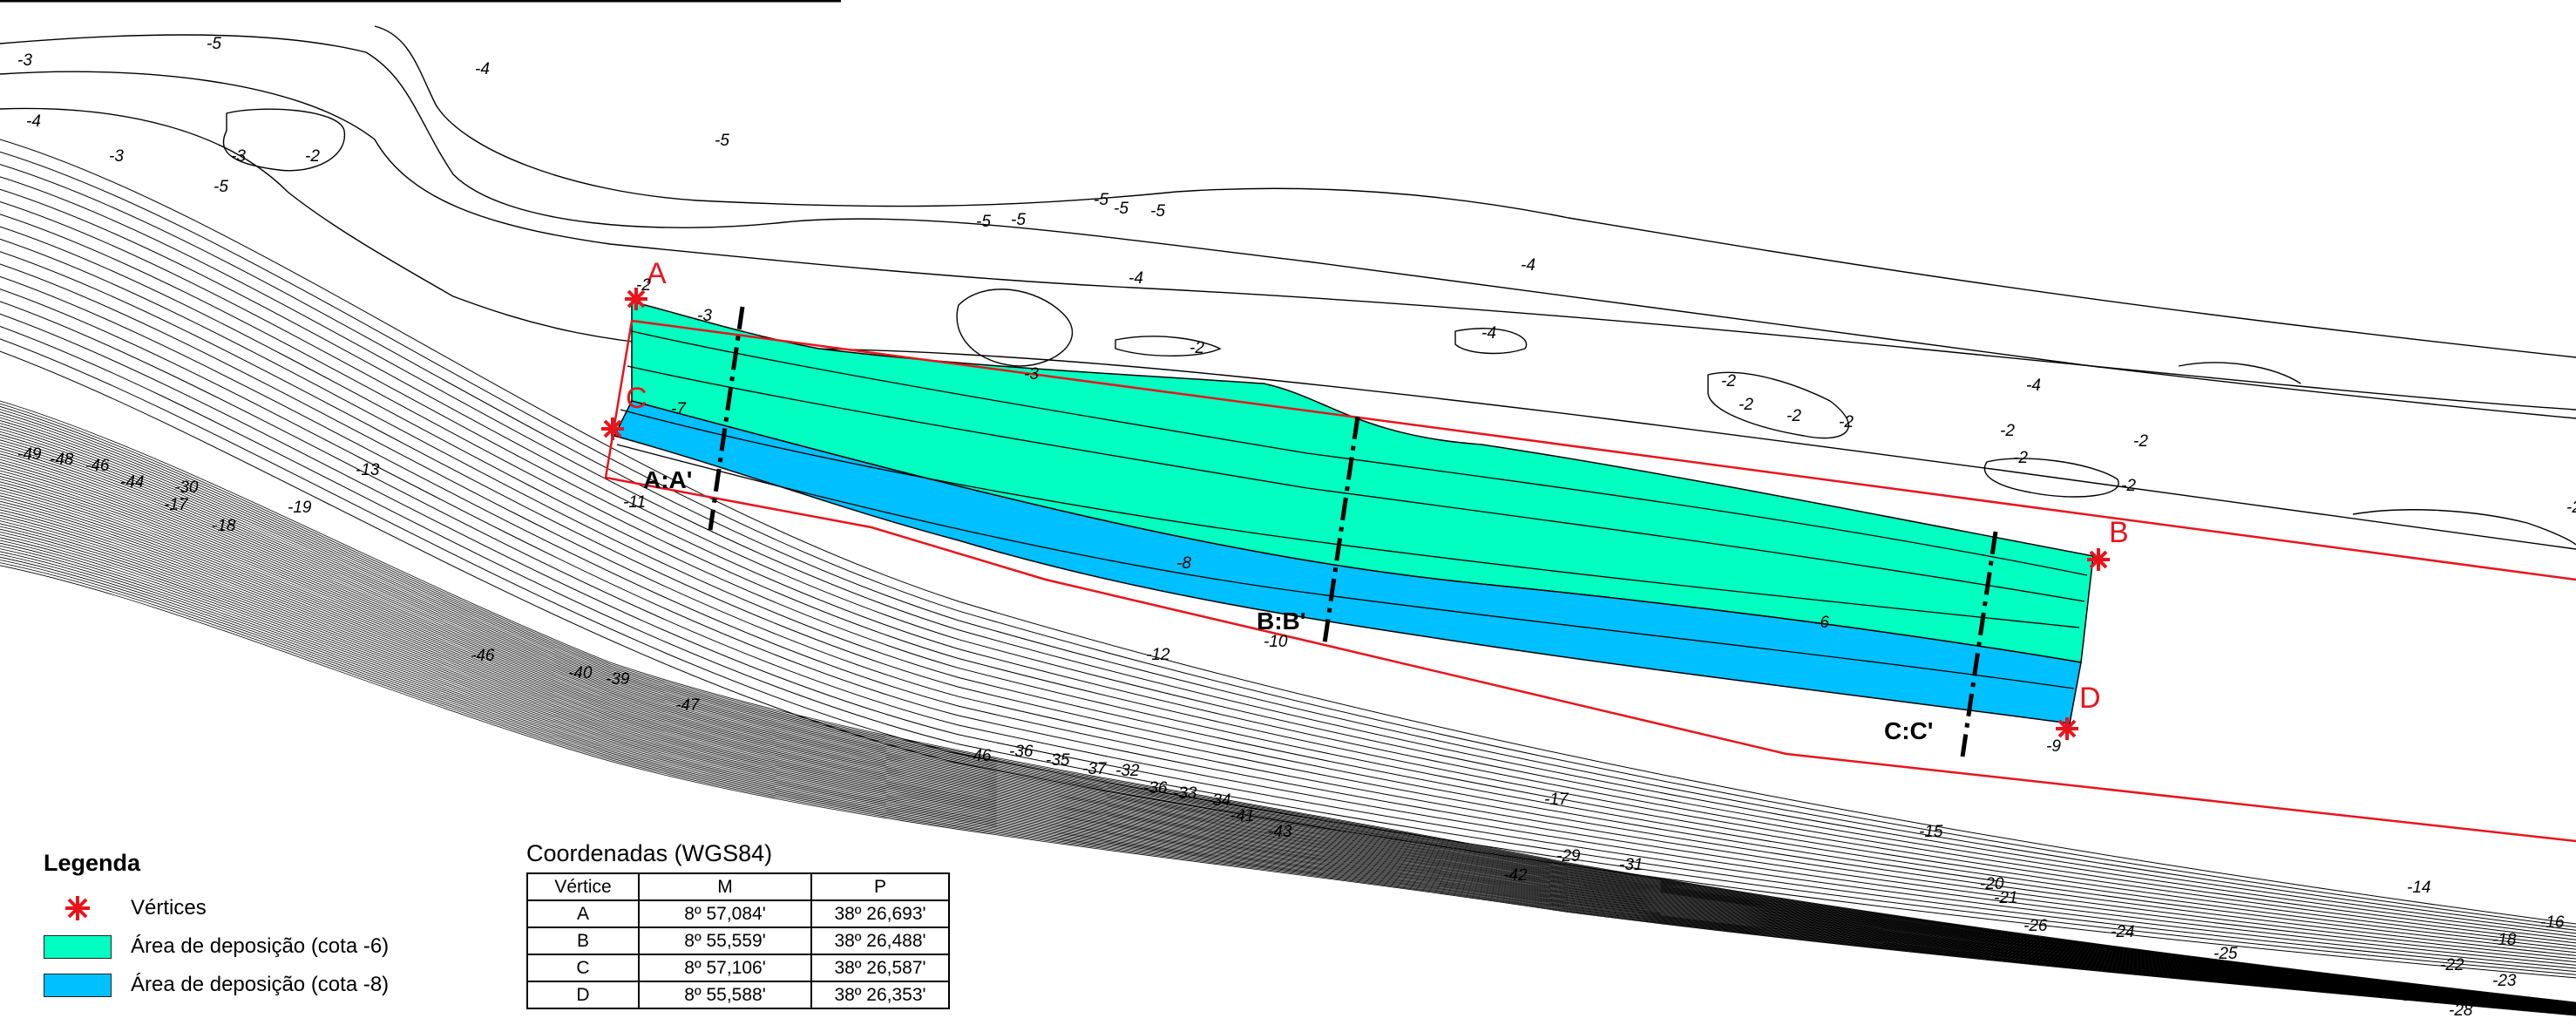 This screenshot has height=1025, width=2576. I want to click on contour-label: -25, so click(2225, 954).